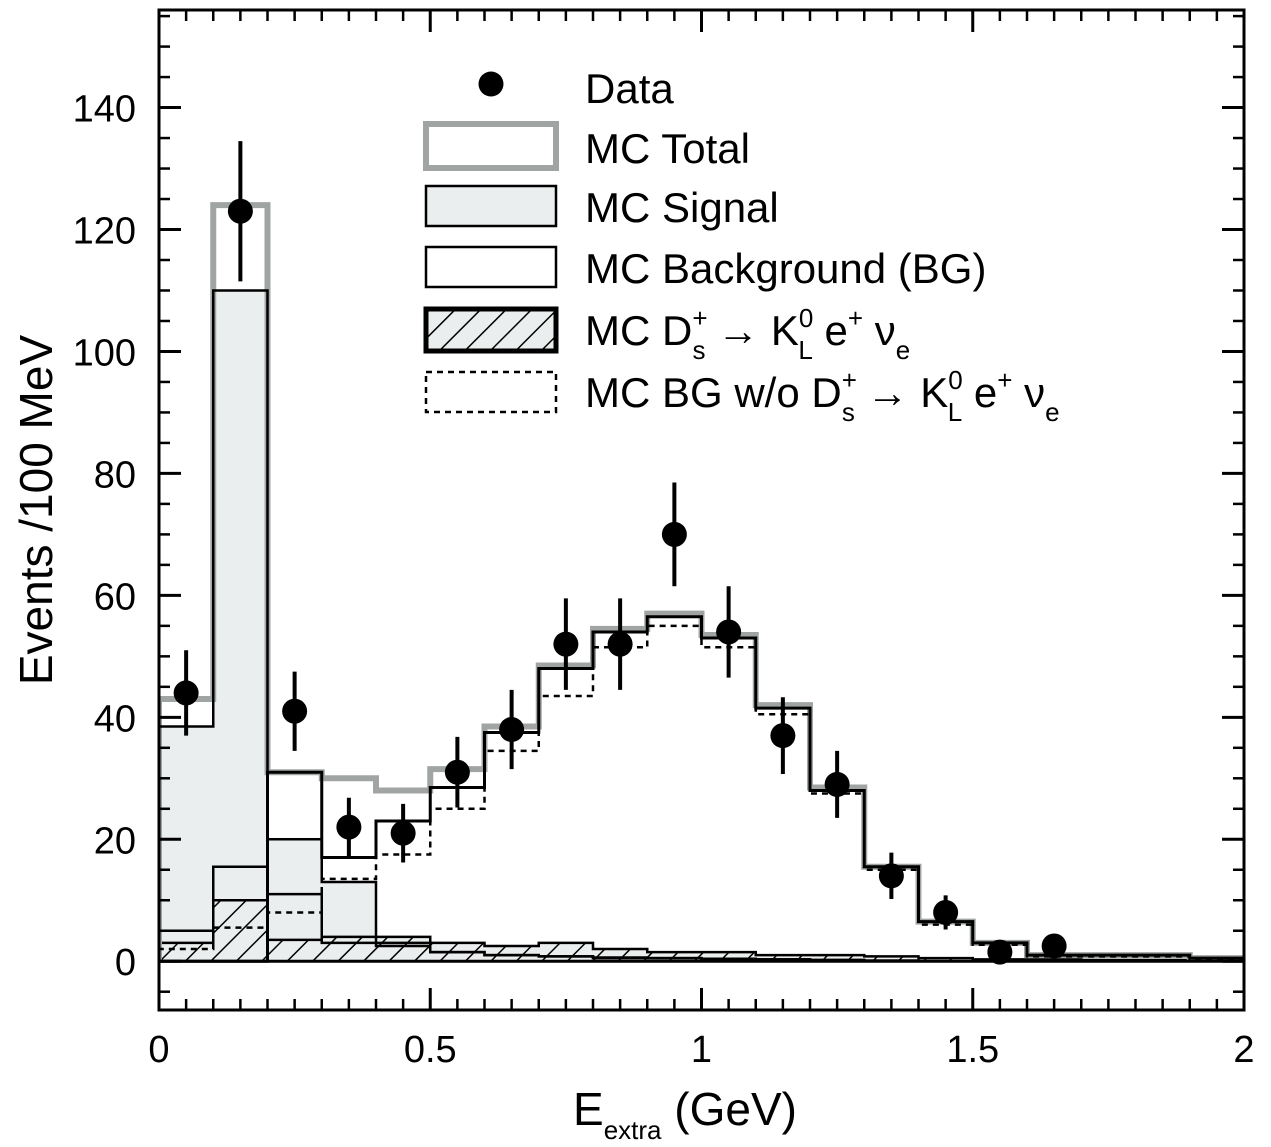 The height and width of the screenshot is (1147, 1271). What do you see at coordinates (491, 392) in the screenshot?
I see `legend-bg-without-kl-key` at bounding box center [491, 392].